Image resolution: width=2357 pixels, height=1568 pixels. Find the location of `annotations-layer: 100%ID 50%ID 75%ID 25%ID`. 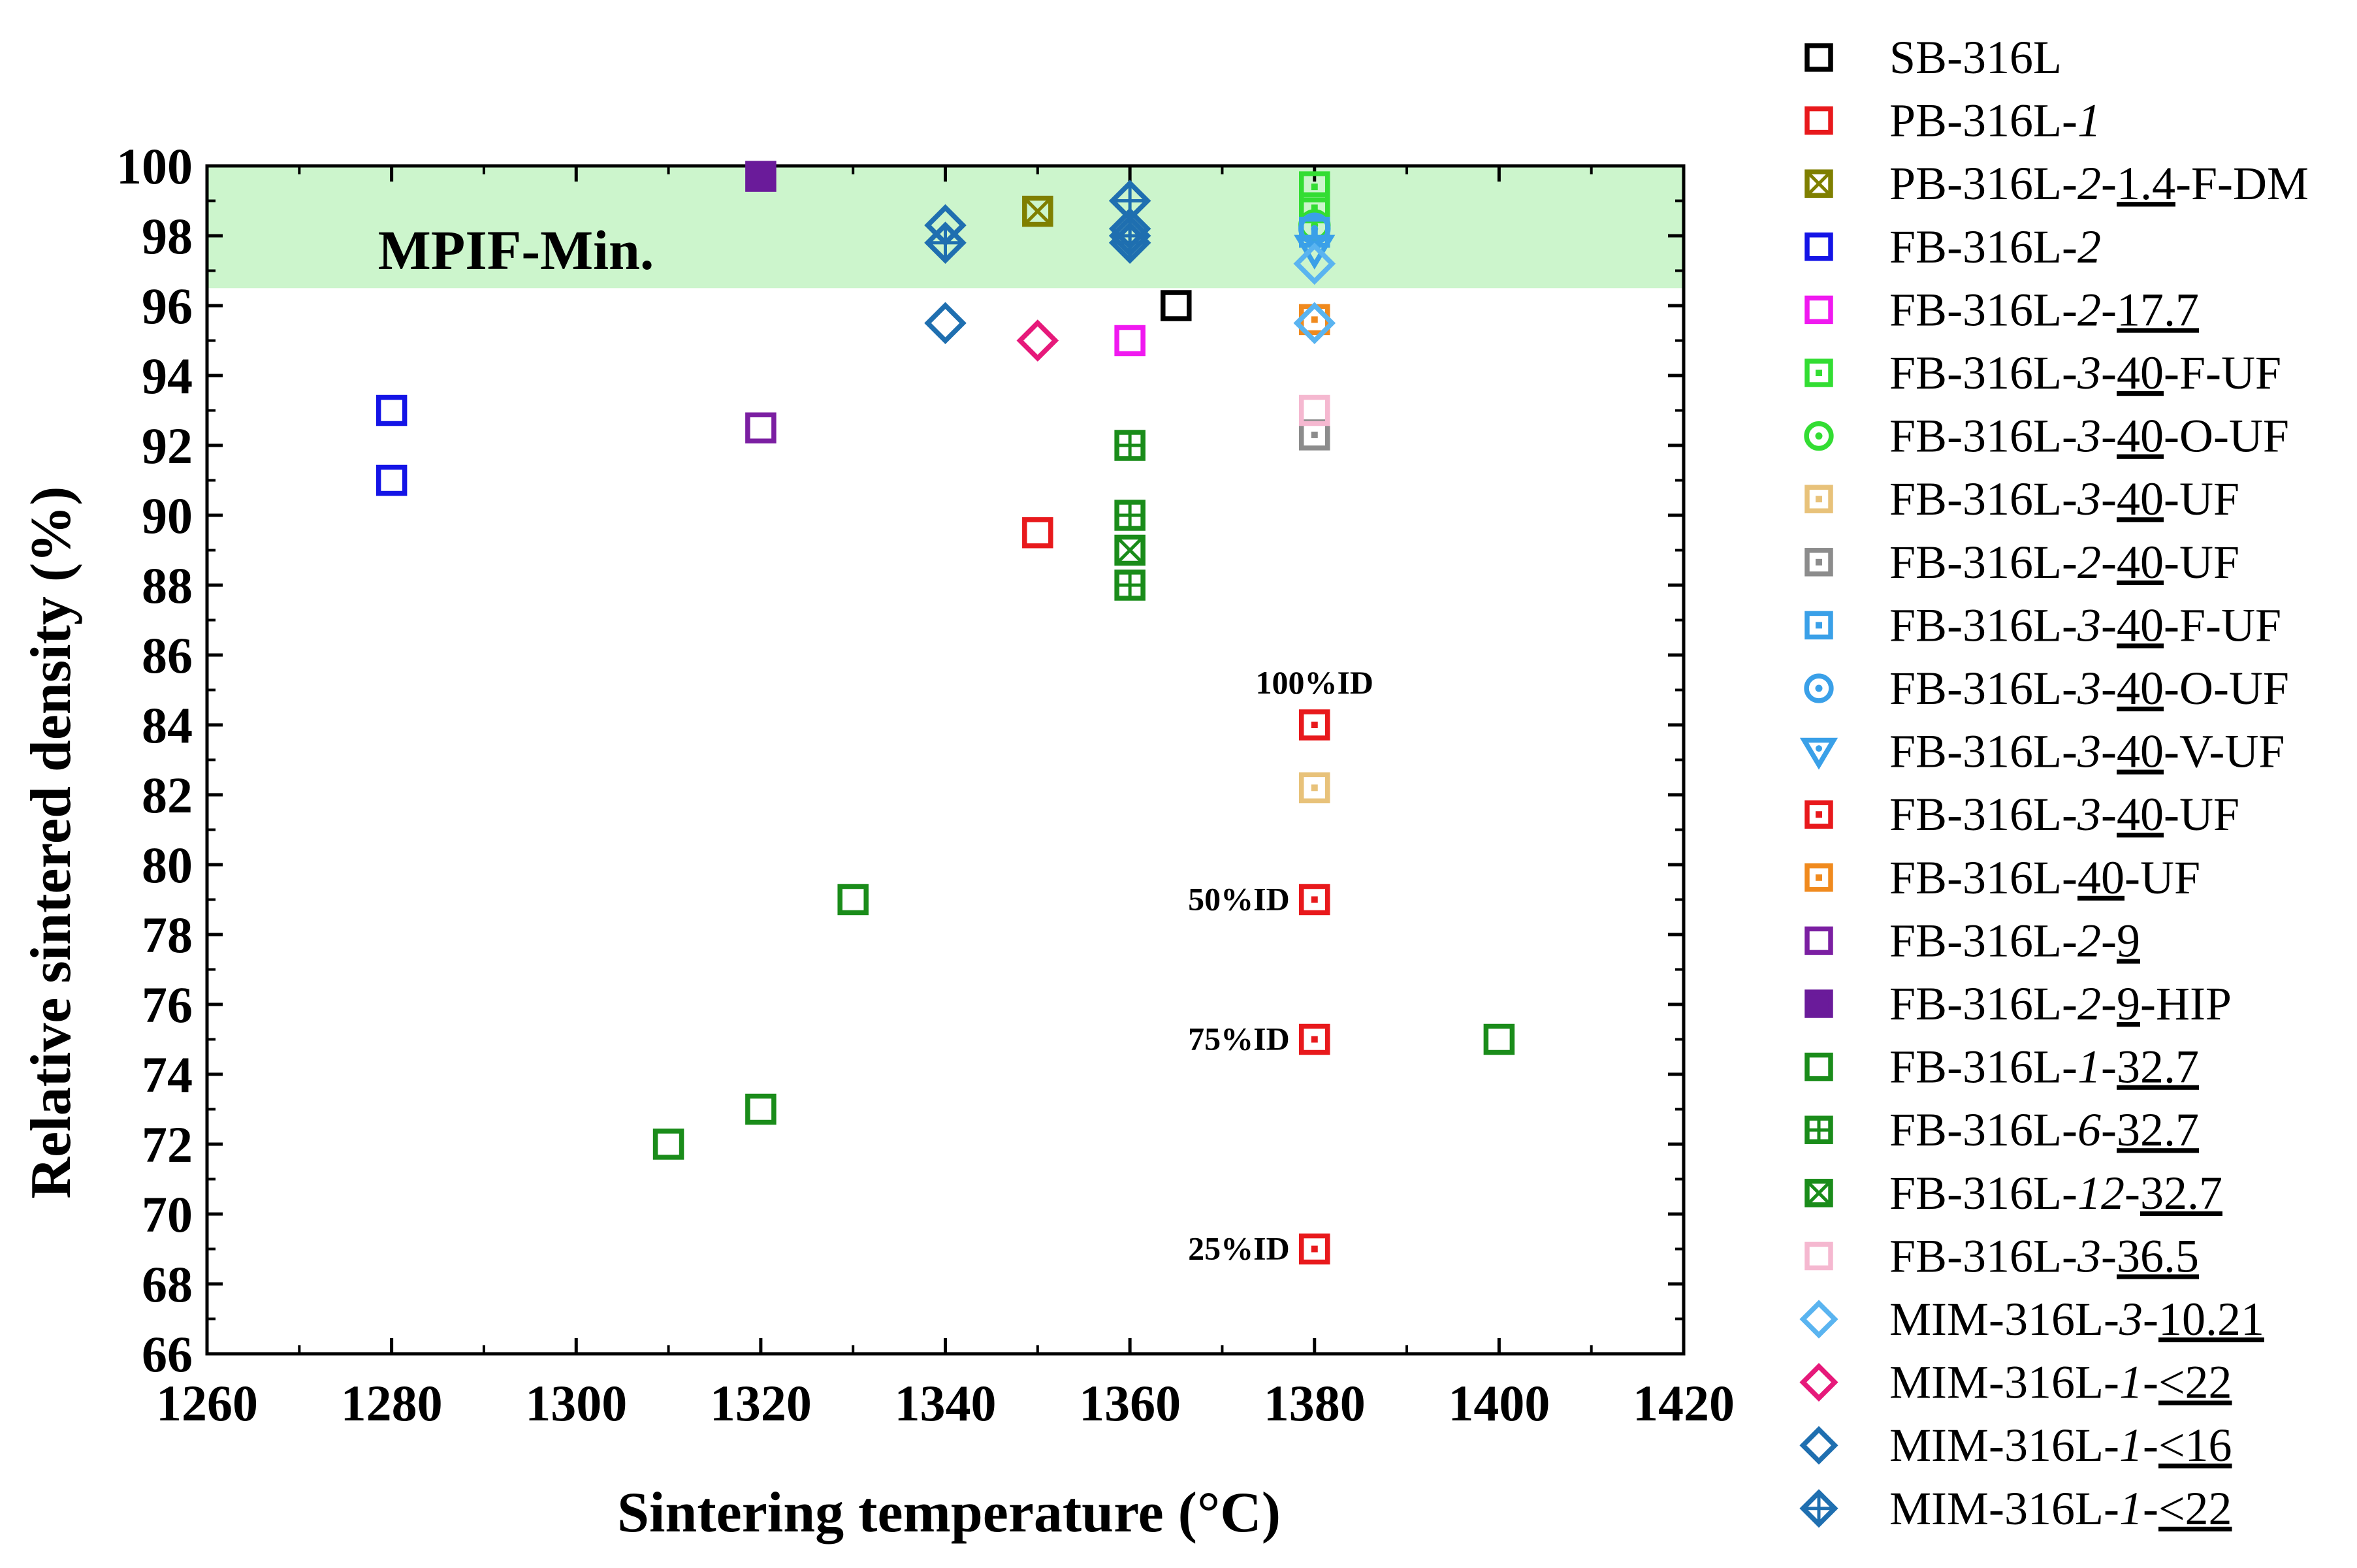

annotations-layer: 100%ID 50%ID 75%ID 25%ID is located at coordinates (1280, 965).